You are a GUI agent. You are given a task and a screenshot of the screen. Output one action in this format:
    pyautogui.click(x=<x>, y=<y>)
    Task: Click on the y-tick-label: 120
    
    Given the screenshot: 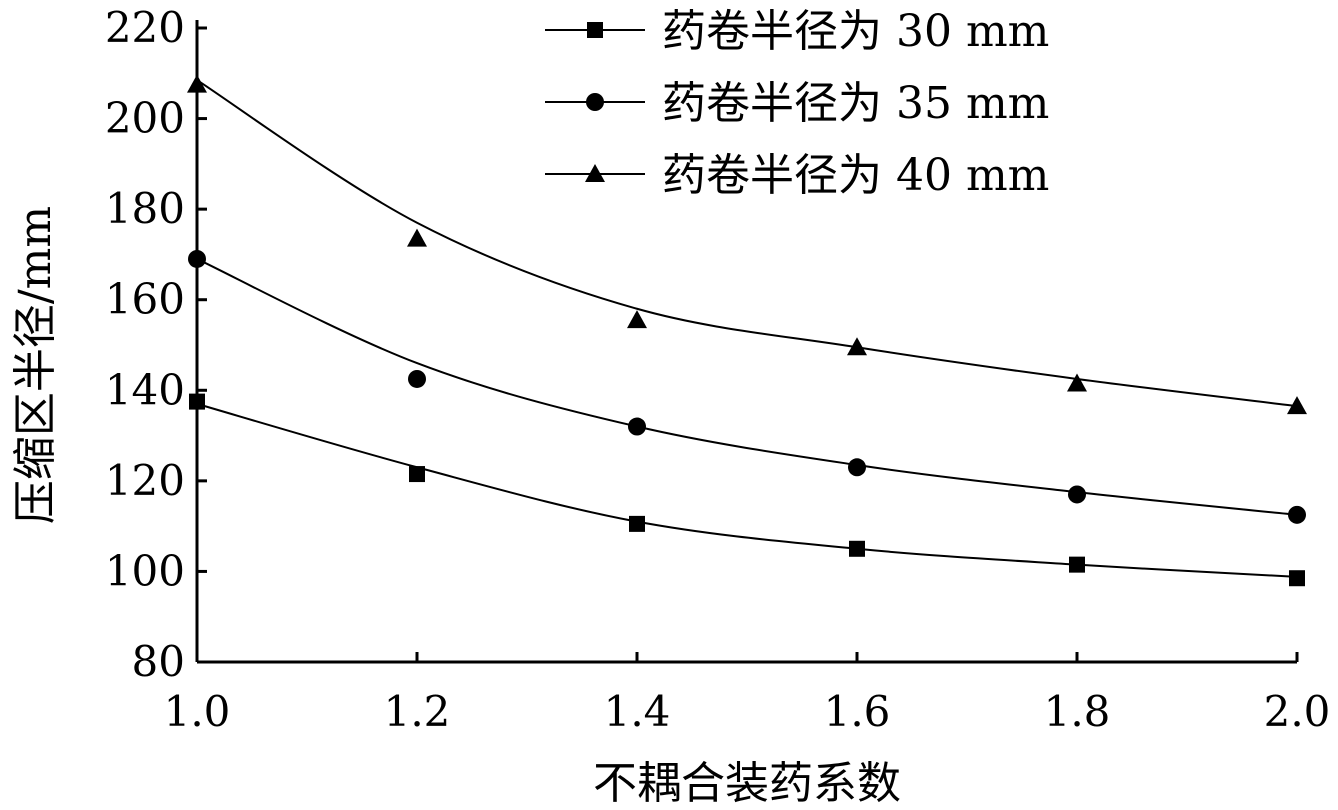 What is the action you would take?
    pyautogui.click(x=145, y=480)
    